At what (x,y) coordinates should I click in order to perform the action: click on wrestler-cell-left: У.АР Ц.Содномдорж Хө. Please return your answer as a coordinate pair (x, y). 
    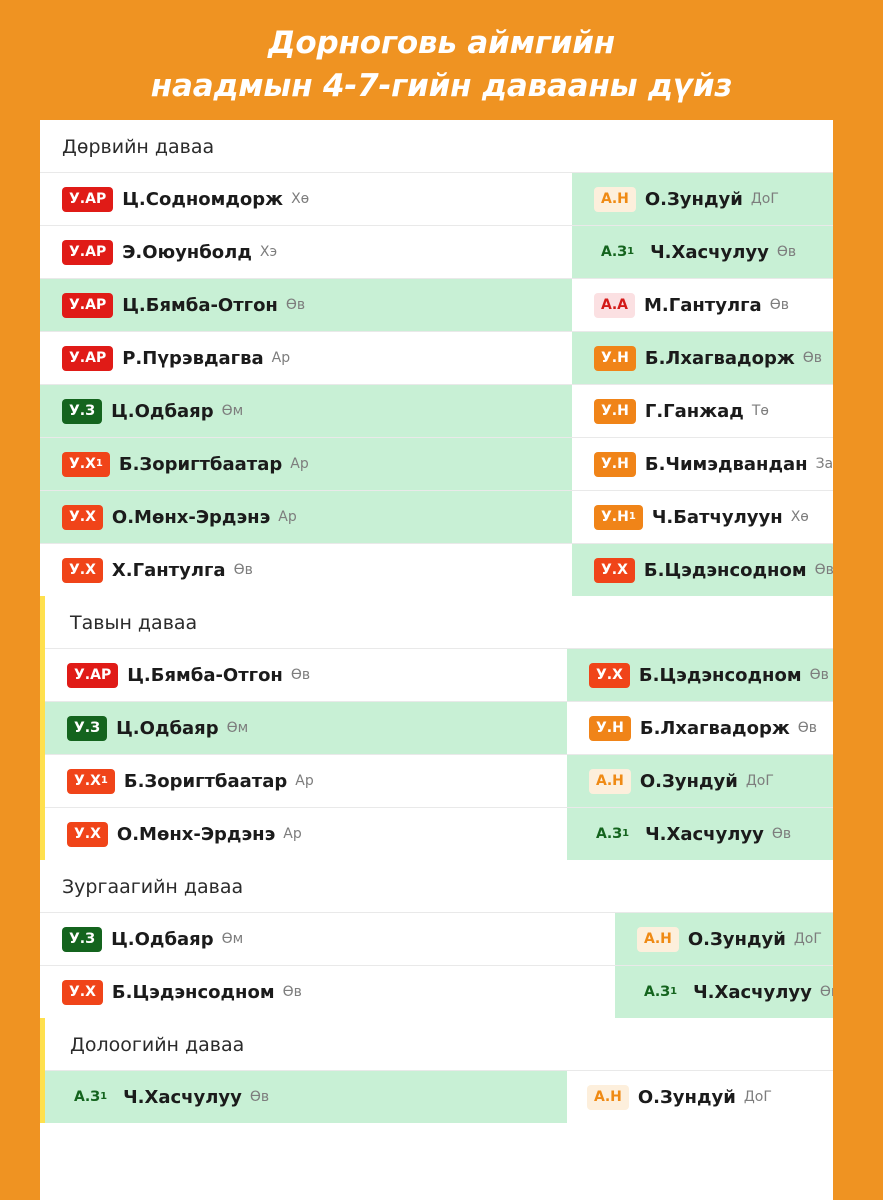
    Looking at the image, I should click on (306, 199).